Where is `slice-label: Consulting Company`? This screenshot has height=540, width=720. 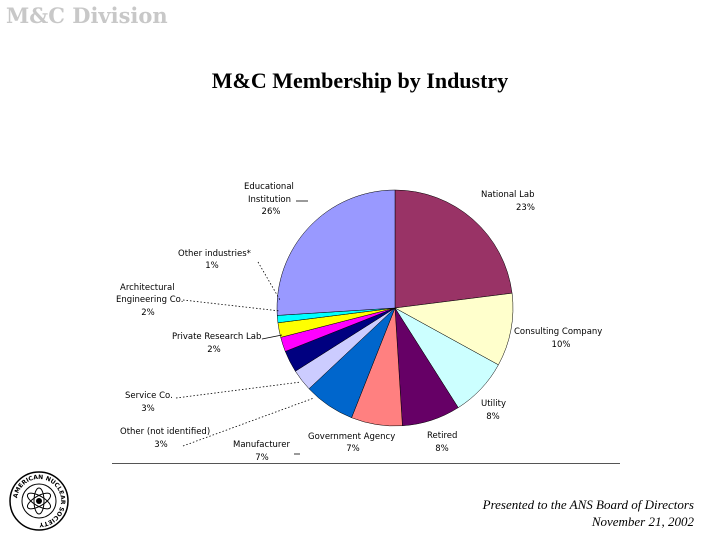 slice-label: Consulting Company is located at coordinates (558, 332).